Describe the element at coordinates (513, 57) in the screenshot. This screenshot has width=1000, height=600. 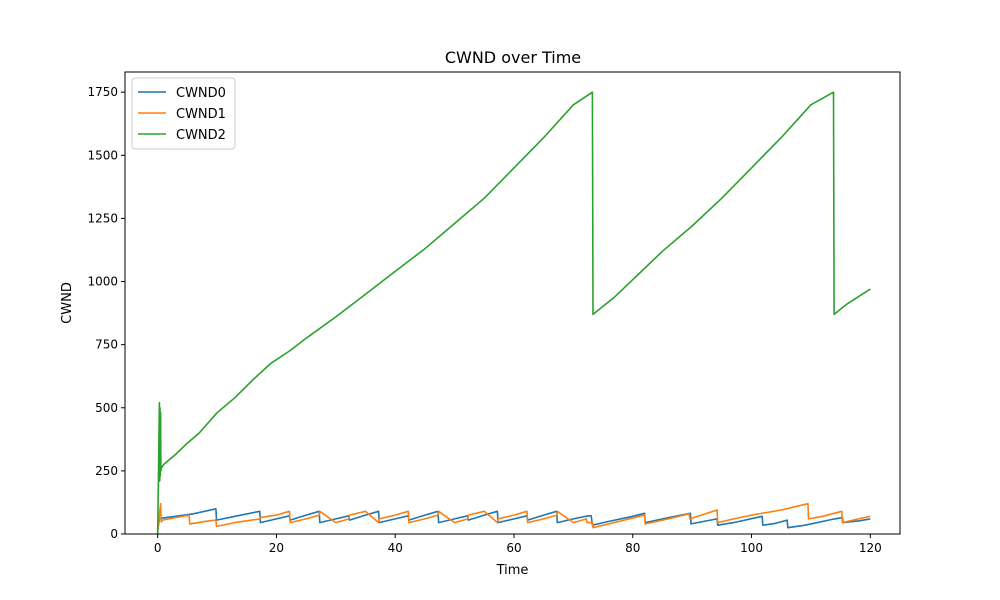
I see `chart-title: CWND over Time` at that location.